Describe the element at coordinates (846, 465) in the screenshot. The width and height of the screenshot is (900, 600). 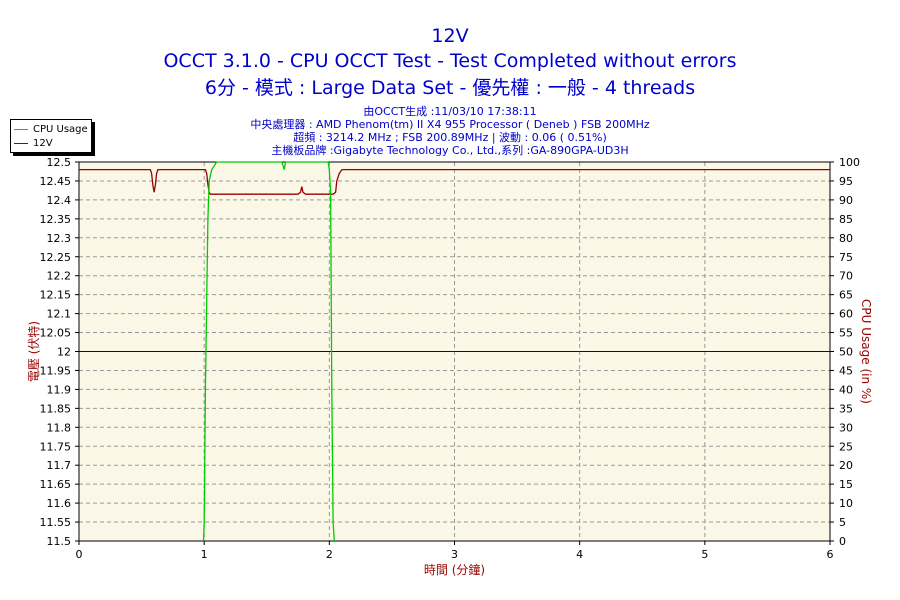
I see `y-right-tick-label: 20` at that location.